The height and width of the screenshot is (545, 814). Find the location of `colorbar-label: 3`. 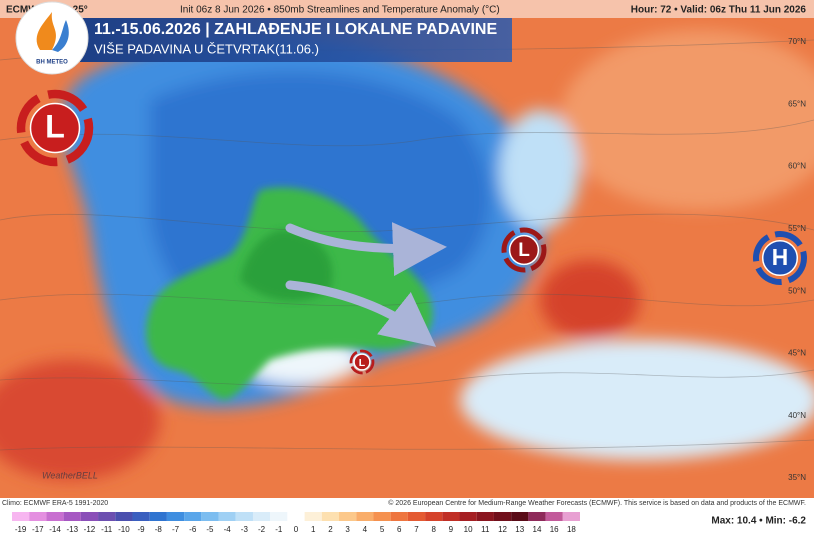

colorbar-label: 3 is located at coordinates (347, 529).